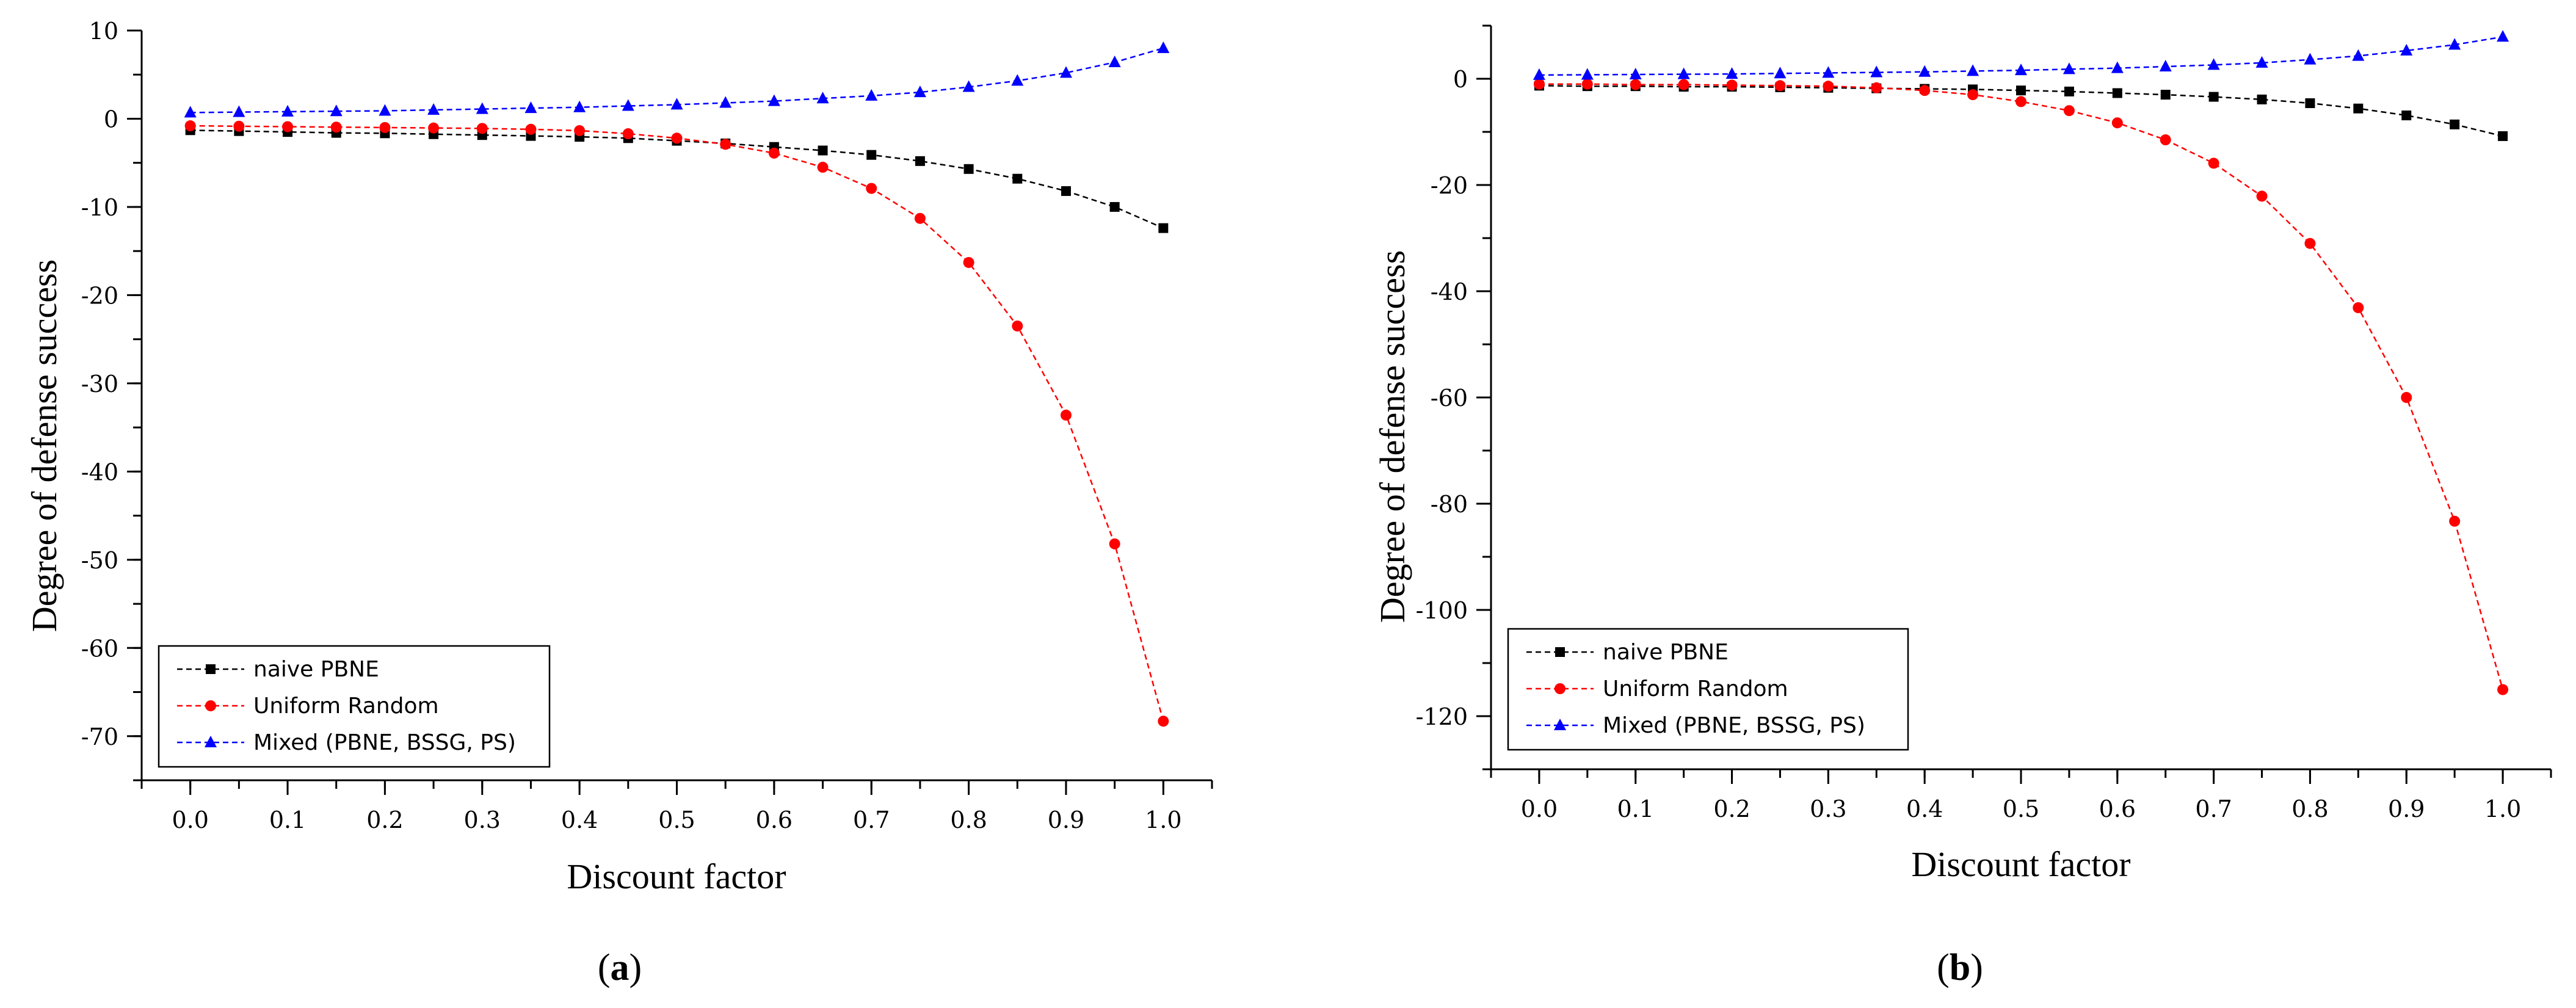 This screenshot has height=1008, width=2576. What do you see at coordinates (676, 876) in the screenshot?
I see `panel-a-x-axis-title: Discount factor` at bounding box center [676, 876].